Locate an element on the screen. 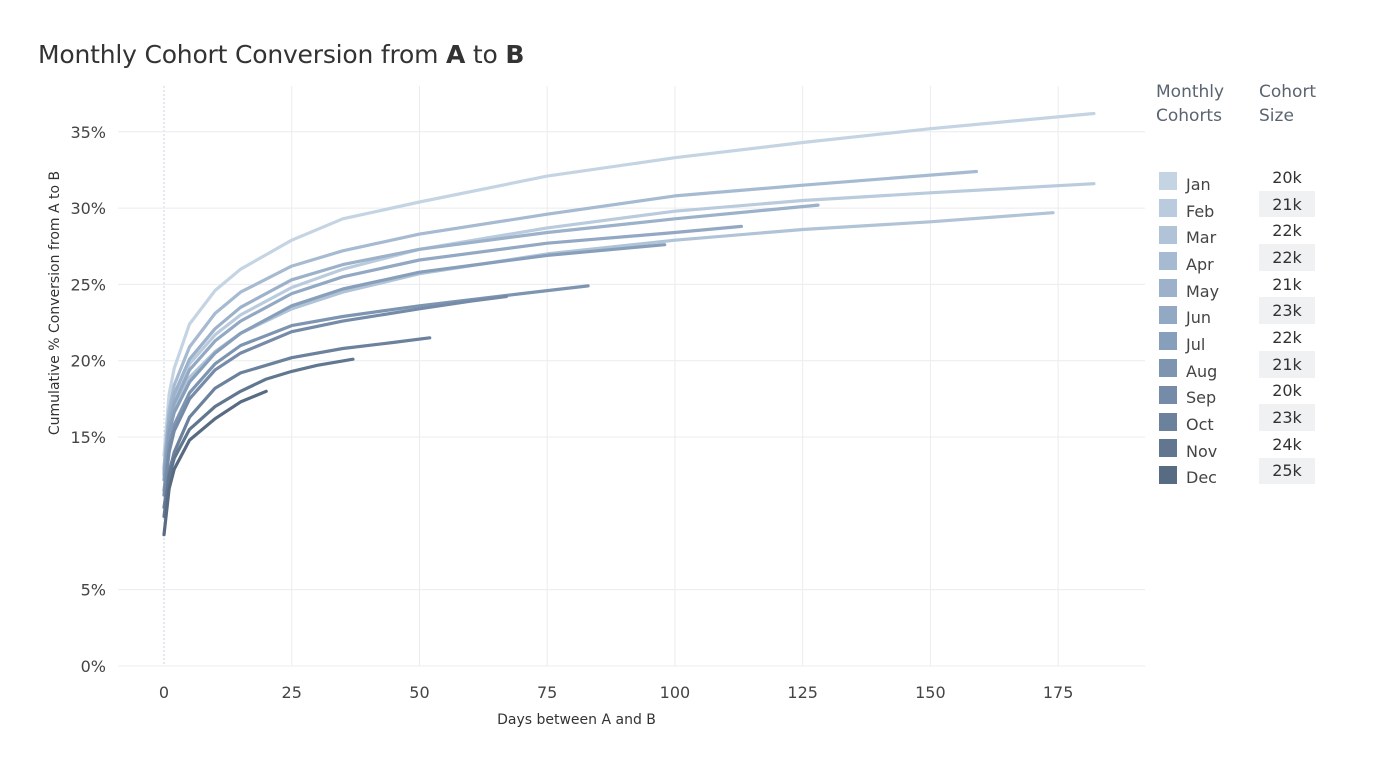 The width and height of the screenshot is (1400, 784). legend-item: Dec is located at coordinates (1189, 475).